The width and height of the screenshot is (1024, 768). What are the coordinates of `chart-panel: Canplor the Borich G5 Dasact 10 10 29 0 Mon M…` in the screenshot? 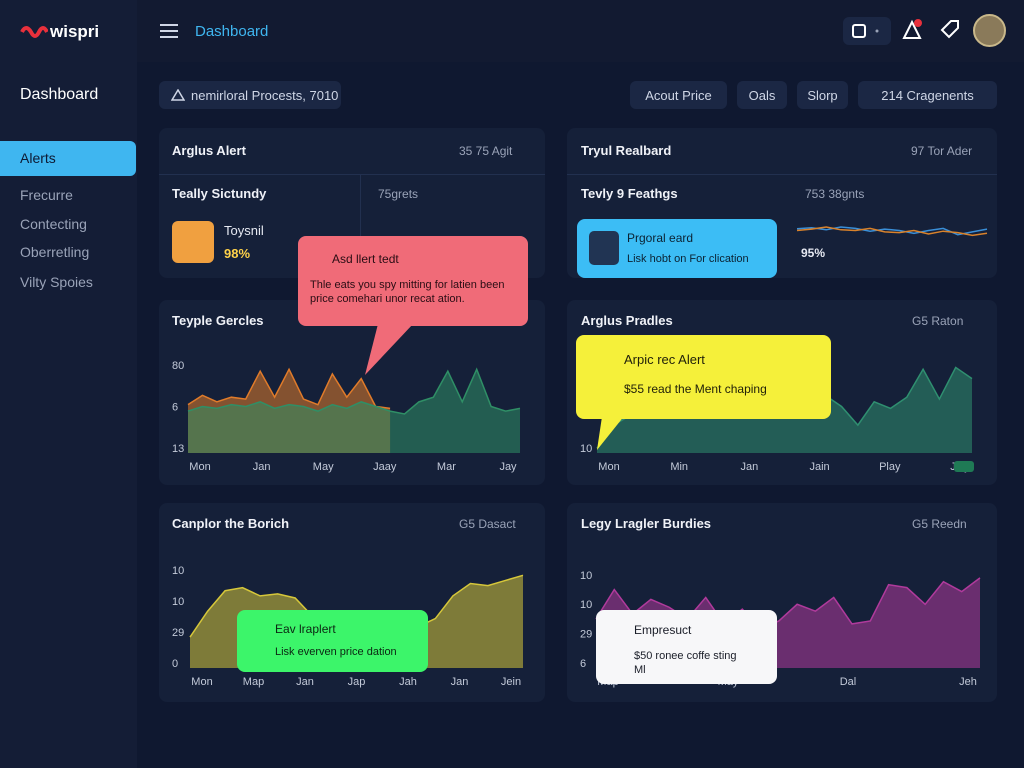 It's located at (352, 602).